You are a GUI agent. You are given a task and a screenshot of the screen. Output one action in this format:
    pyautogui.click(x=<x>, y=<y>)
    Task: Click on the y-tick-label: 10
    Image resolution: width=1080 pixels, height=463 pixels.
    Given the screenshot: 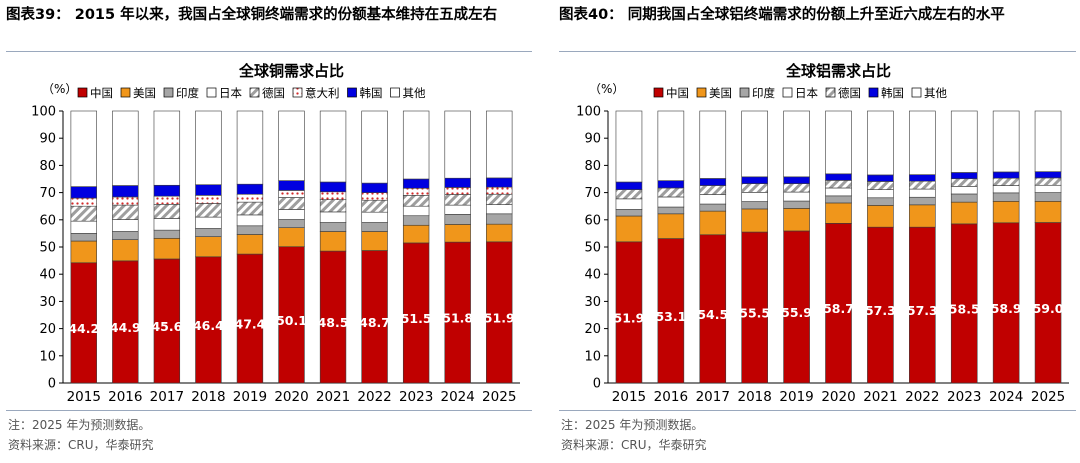 What is the action you would take?
    pyautogui.click(x=47, y=356)
    